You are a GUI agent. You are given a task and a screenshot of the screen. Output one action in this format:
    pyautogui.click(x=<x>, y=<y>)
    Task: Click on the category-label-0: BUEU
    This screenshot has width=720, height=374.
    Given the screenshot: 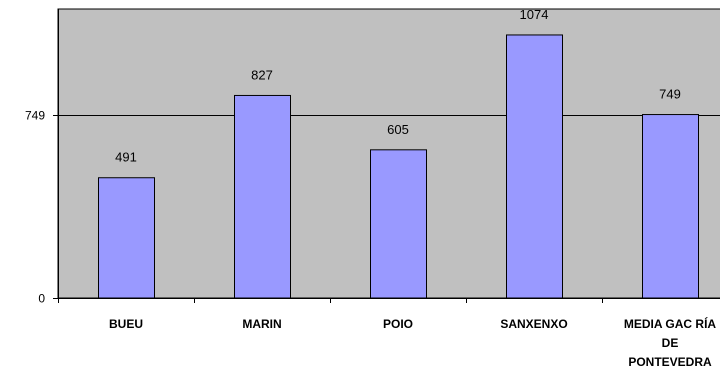 What is the action you would take?
    pyautogui.click(x=126, y=324)
    